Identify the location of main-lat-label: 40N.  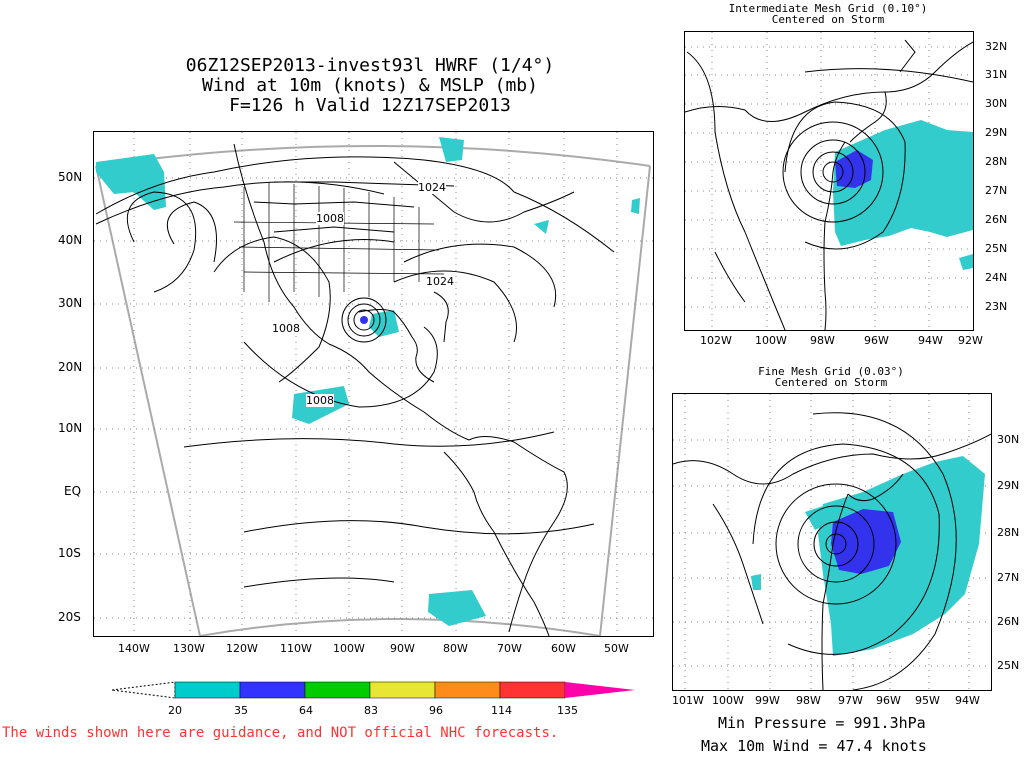
(70, 240).